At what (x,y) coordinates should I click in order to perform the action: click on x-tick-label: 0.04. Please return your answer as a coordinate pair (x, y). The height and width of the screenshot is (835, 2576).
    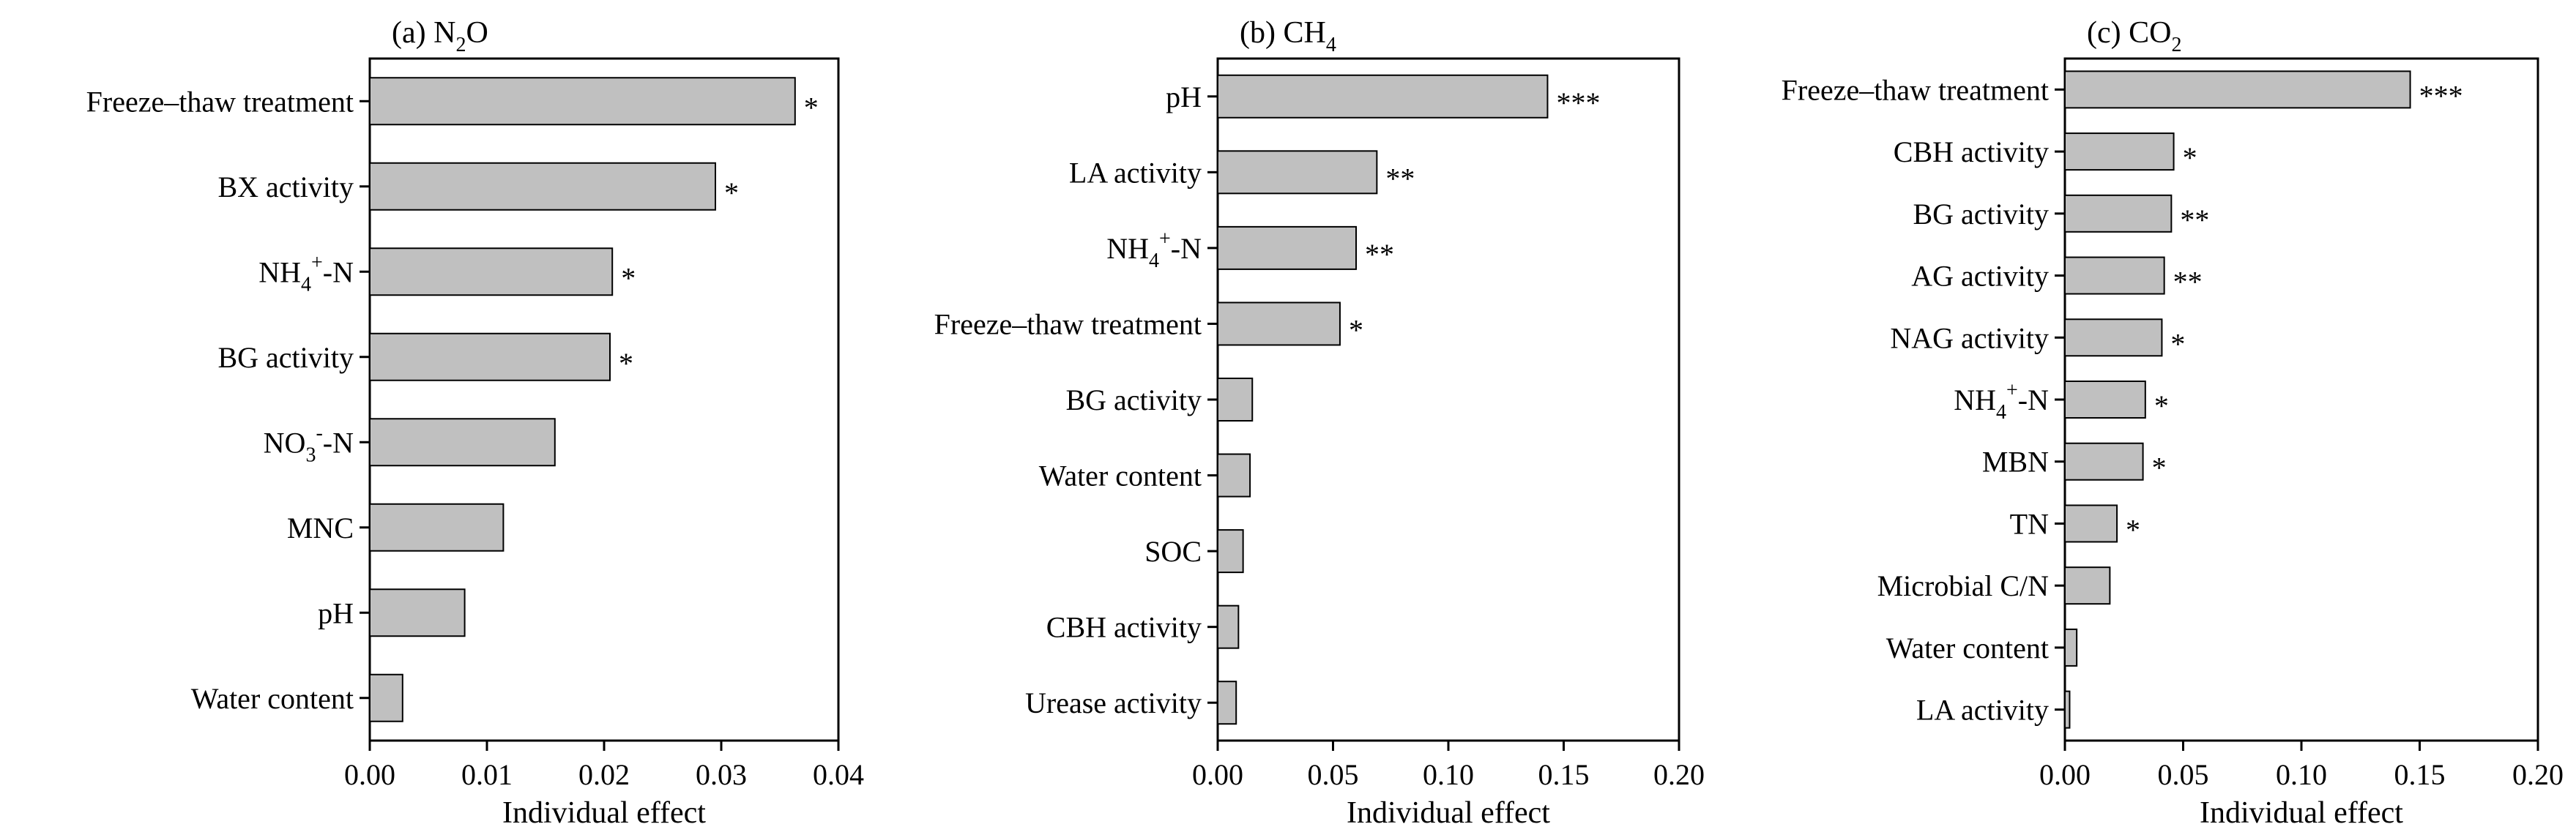
    Looking at the image, I should click on (838, 774).